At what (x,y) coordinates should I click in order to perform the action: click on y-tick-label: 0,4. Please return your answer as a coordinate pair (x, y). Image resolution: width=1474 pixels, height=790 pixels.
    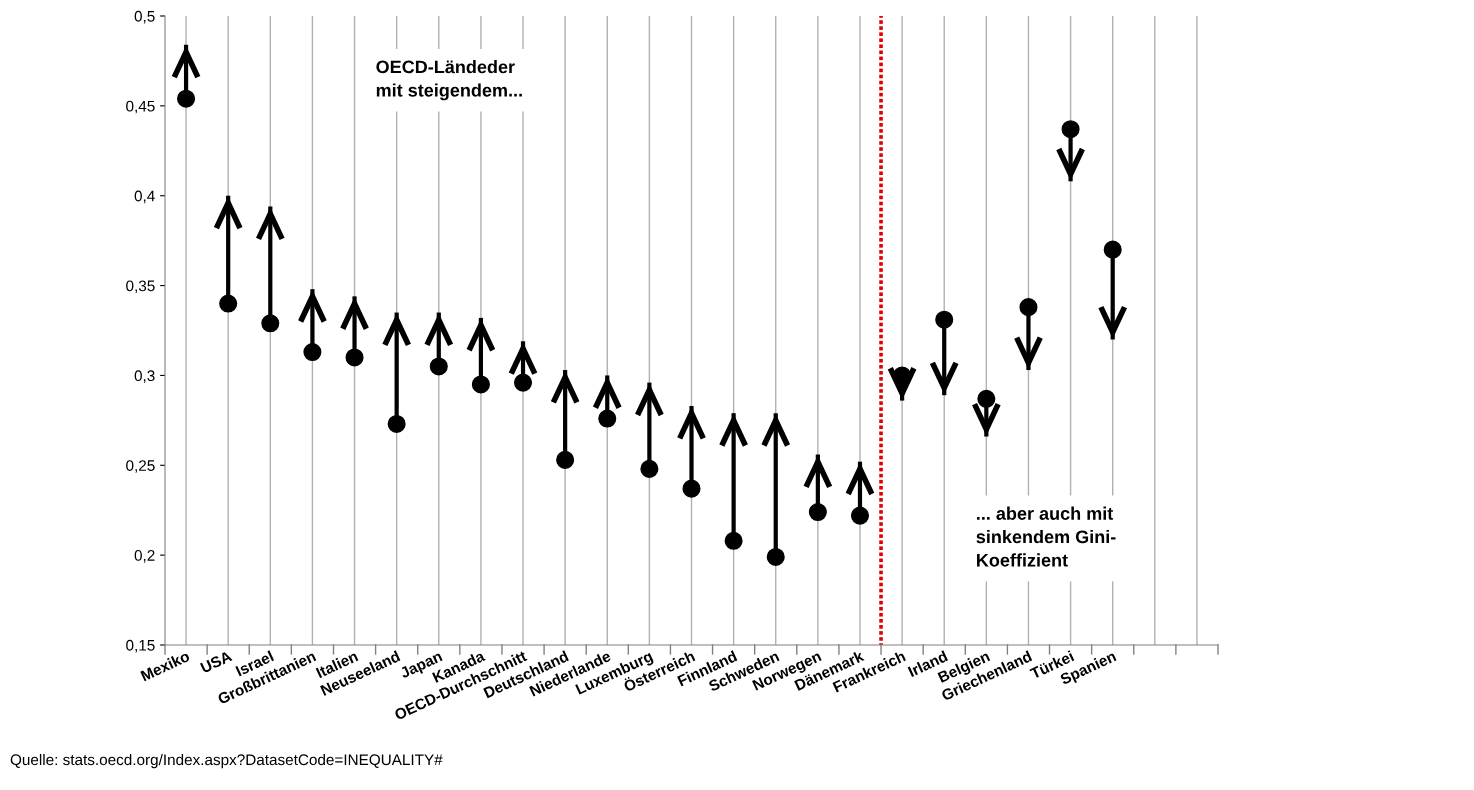
    Looking at the image, I should click on (144, 197).